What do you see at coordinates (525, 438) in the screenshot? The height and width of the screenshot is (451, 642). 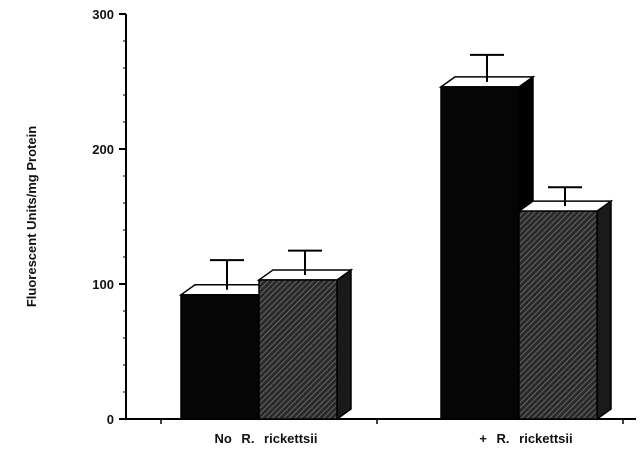 I see `x-category-label: + R. rickettsii` at bounding box center [525, 438].